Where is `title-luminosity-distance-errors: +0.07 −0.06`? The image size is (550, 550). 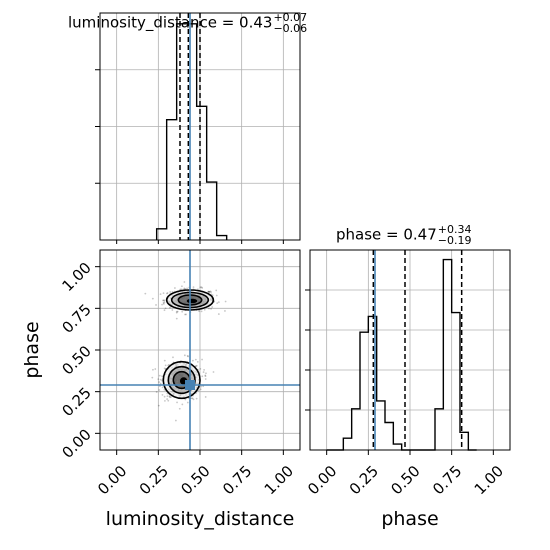
title-luminosity-distance-errors: +0.07 −0.06 is located at coordinates (290, 23).